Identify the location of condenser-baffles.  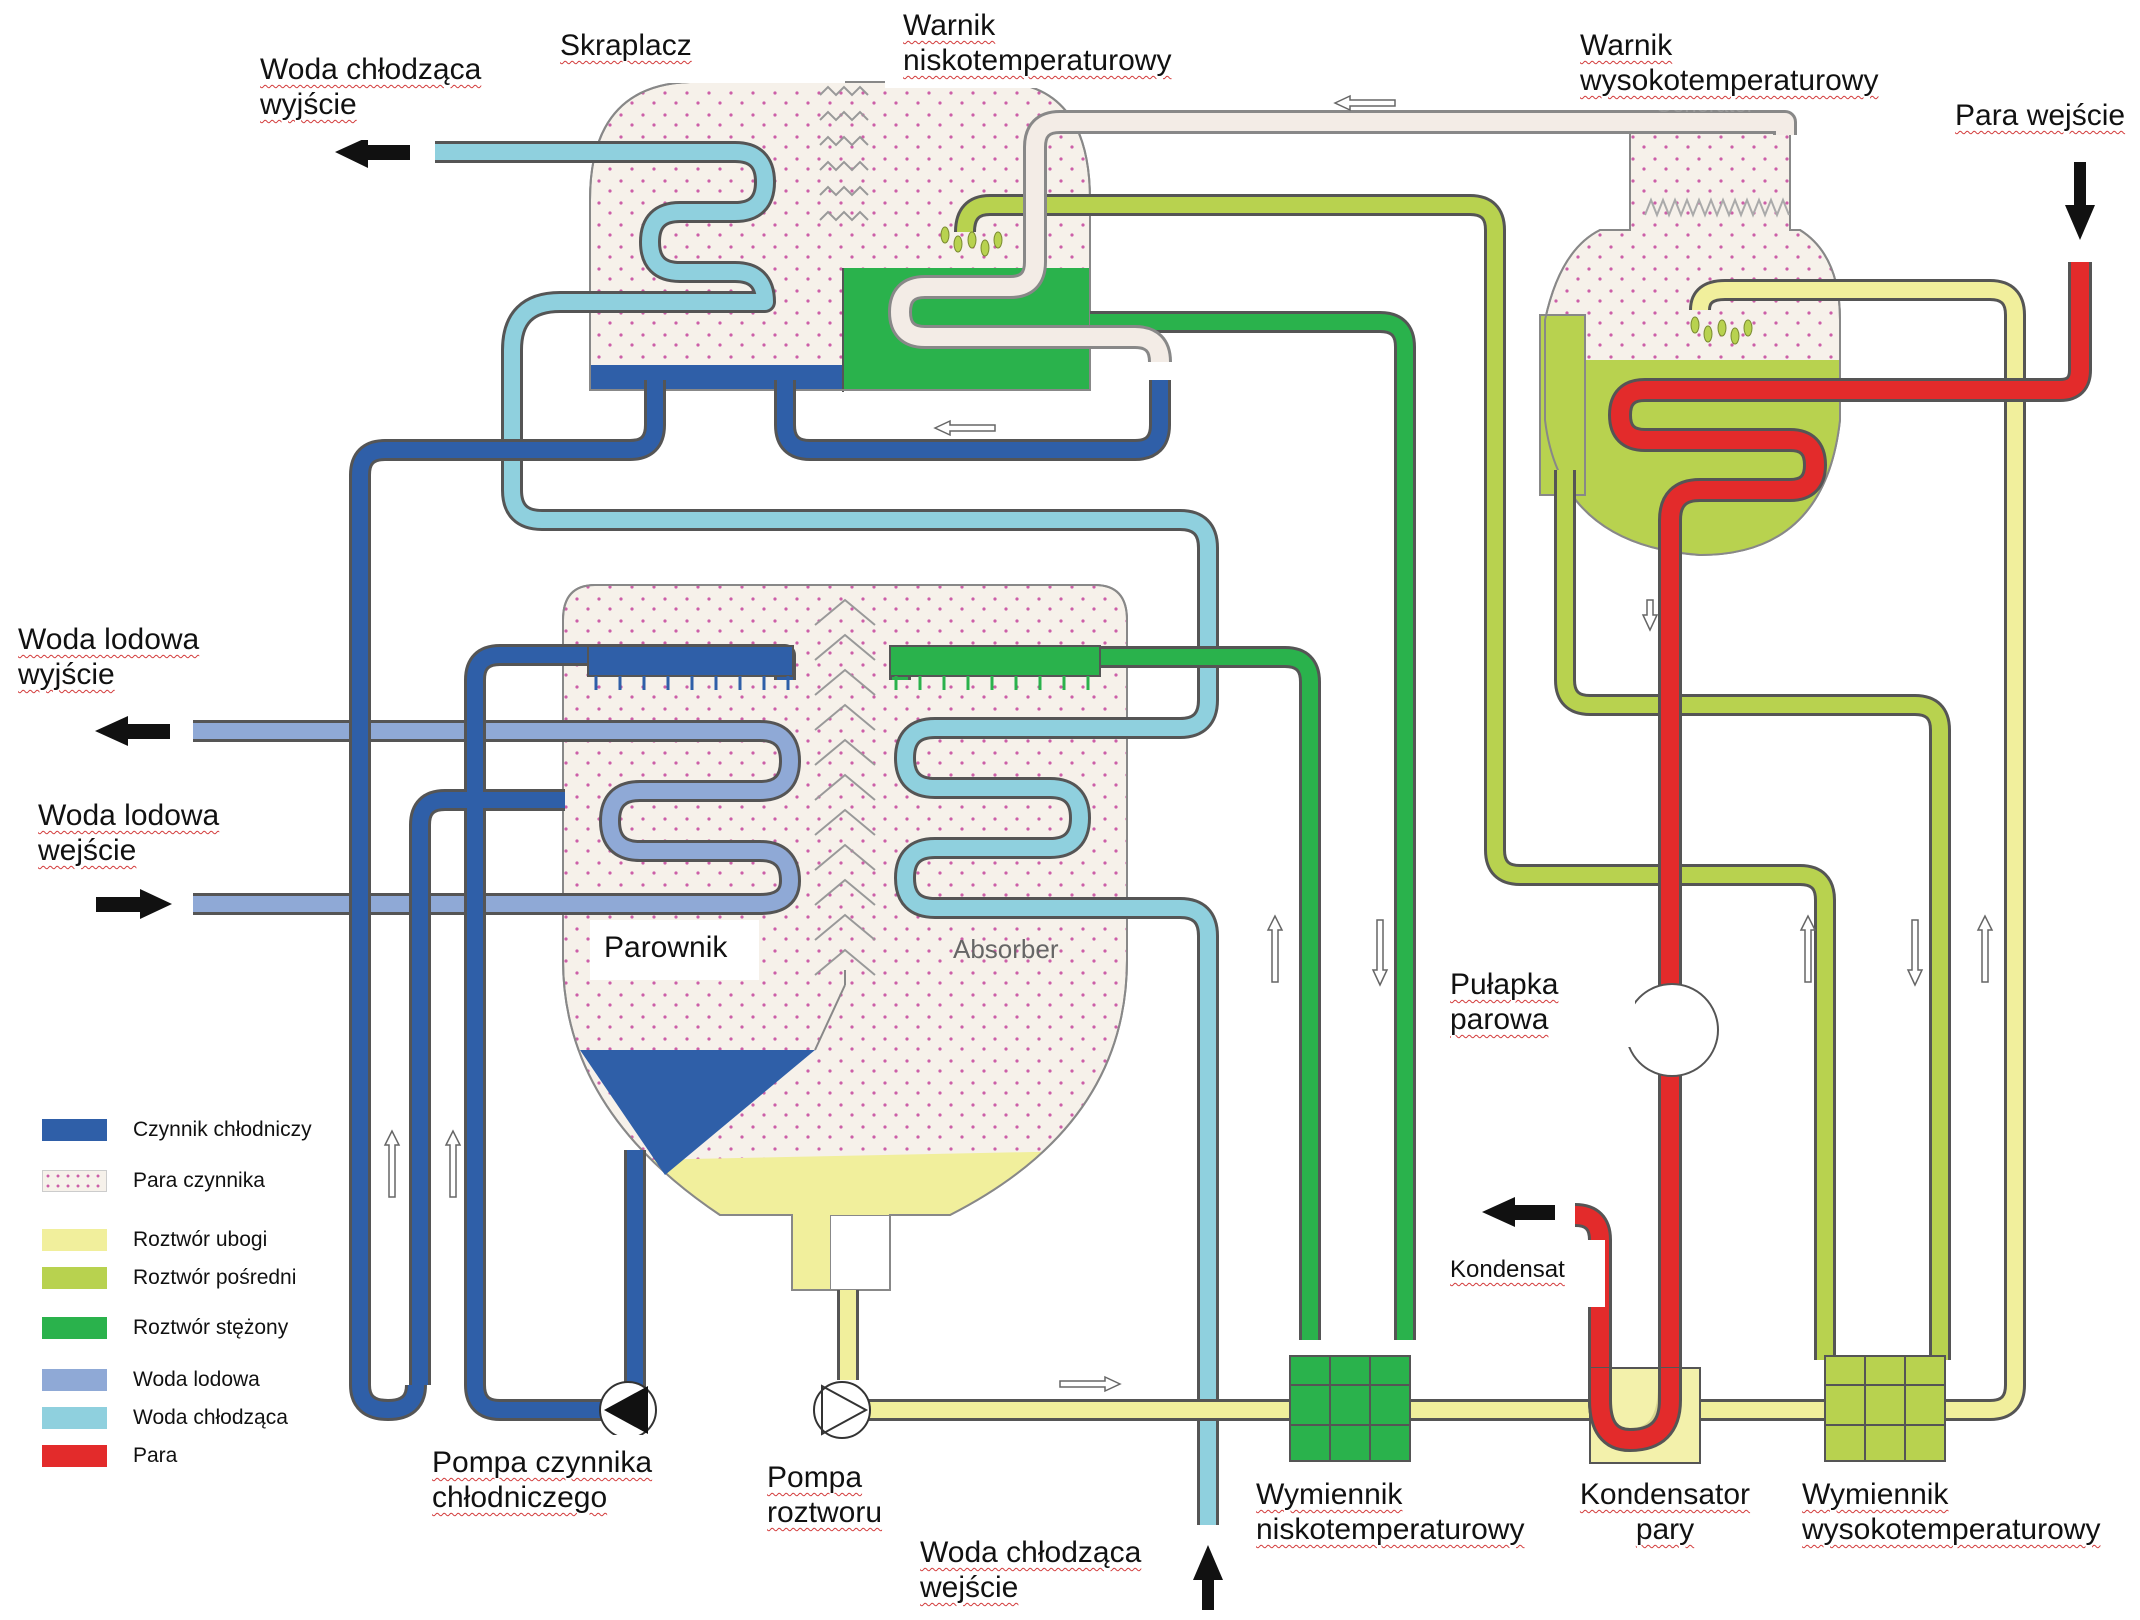
(844, 153).